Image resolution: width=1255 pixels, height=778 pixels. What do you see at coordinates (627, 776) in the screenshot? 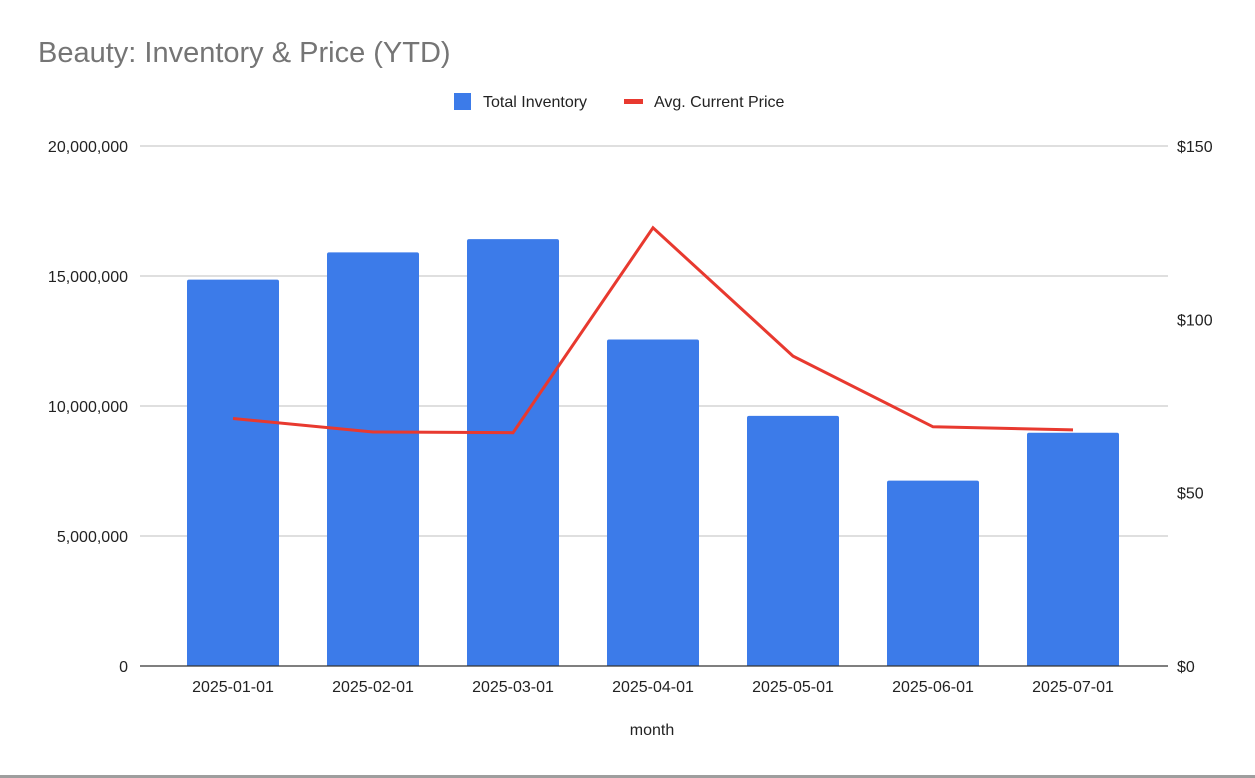
I see `bottom-border` at bounding box center [627, 776].